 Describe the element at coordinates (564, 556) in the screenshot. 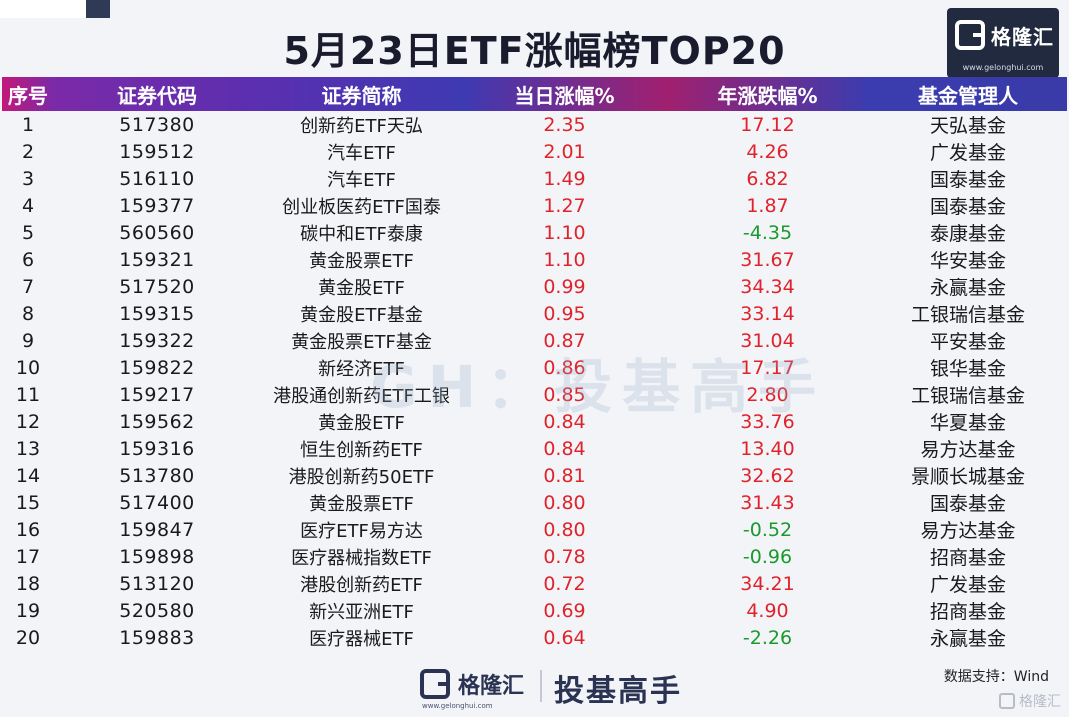

I see `daily-change-cell: 0.78` at that location.